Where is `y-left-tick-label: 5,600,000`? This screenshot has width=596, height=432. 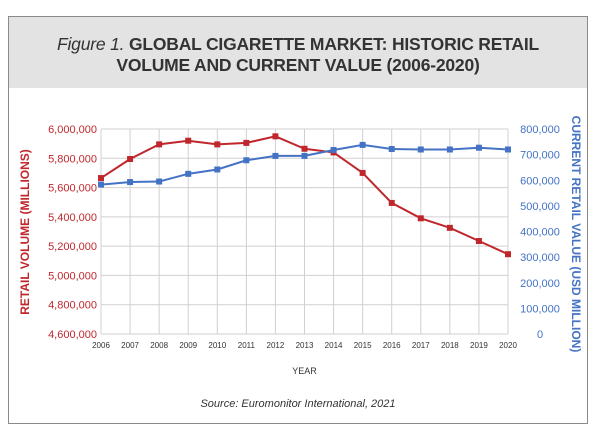
y-left-tick-label: 5,600,000 is located at coordinates (72, 189).